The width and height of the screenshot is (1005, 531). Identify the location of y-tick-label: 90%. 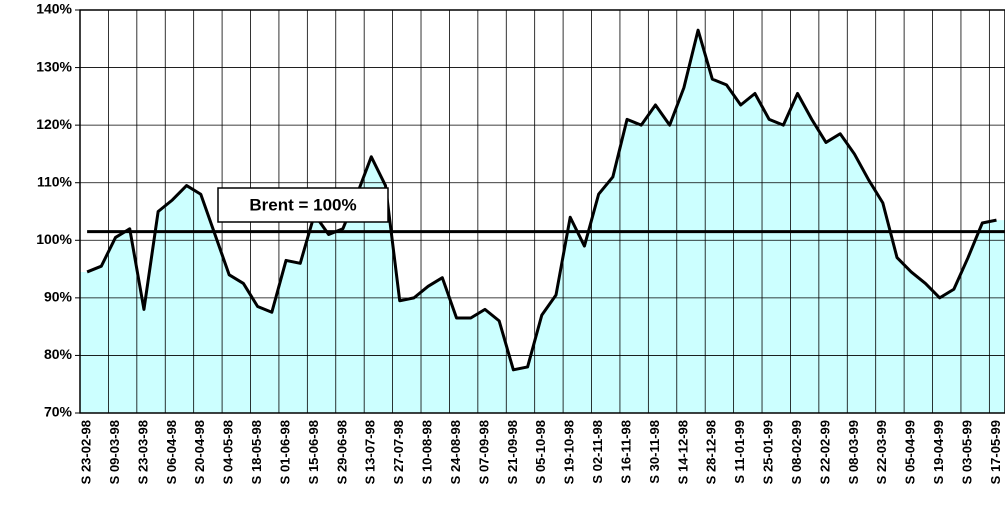
(58, 297).